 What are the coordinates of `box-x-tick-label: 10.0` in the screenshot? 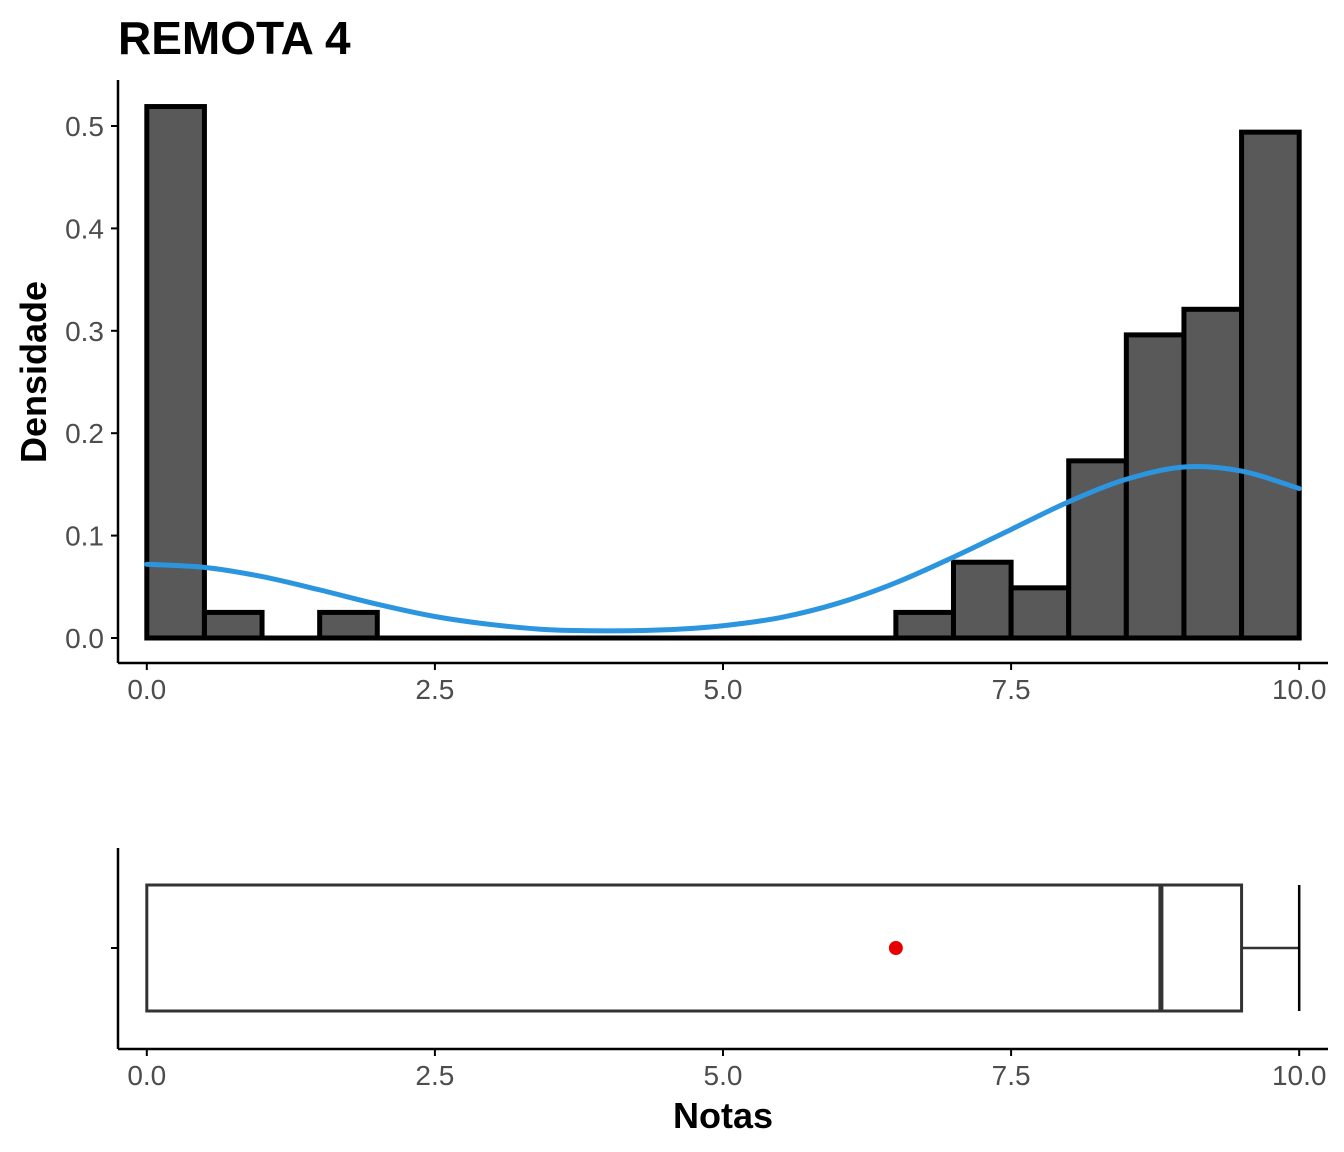 It's located at (1299, 1075).